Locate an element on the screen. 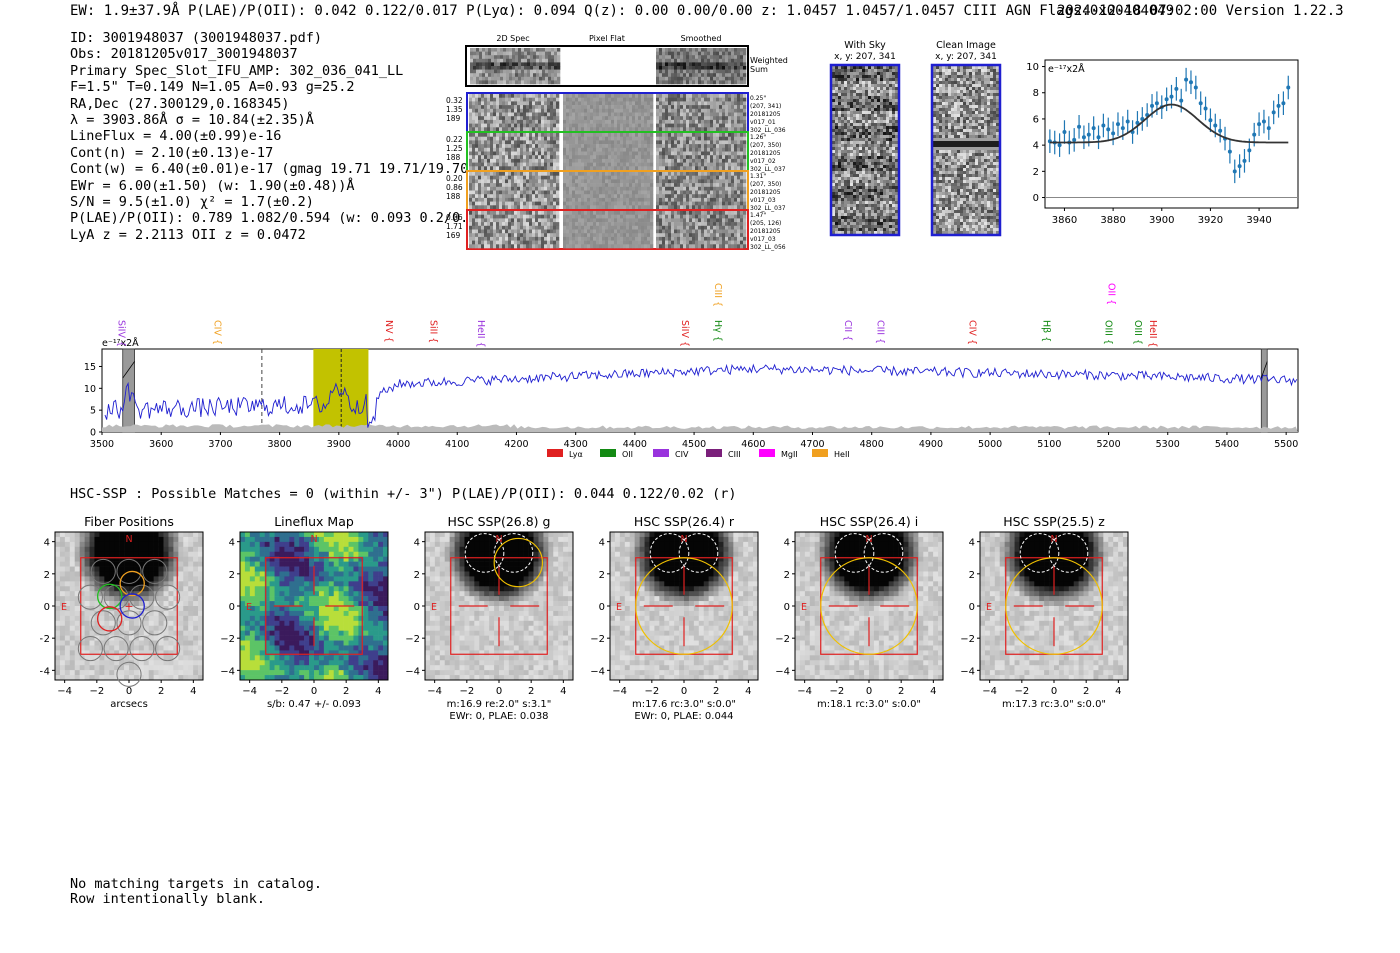 This screenshot has width=1400, height=953. cutout-row-info: 20181205 is located at coordinates (765, 153).